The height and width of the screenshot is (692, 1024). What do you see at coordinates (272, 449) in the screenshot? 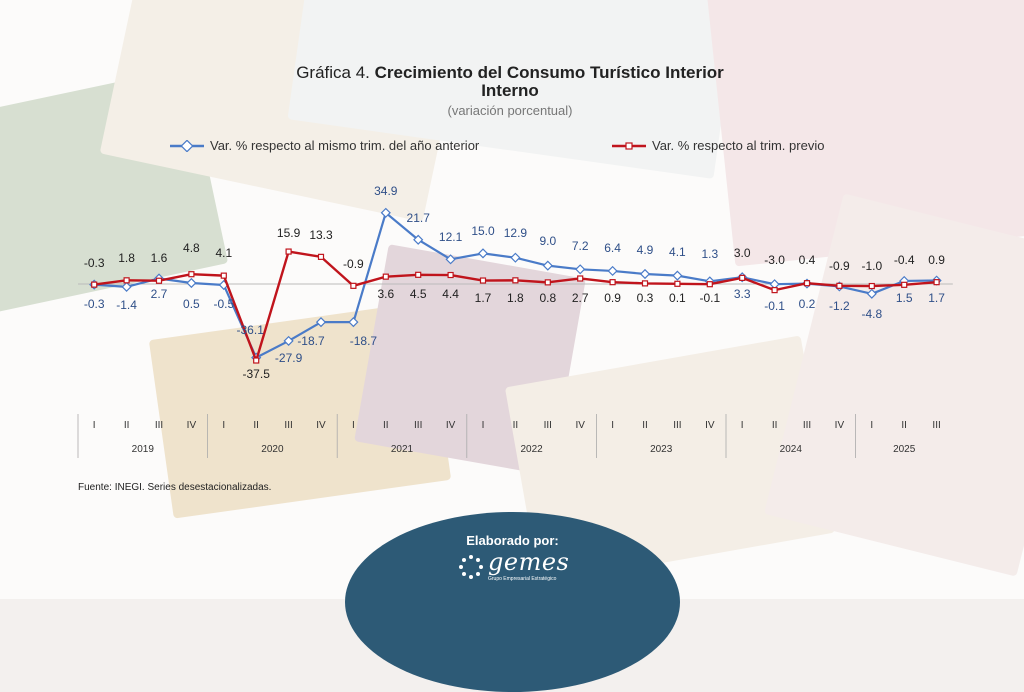
I see `x-year-label: 2020` at bounding box center [272, 449].